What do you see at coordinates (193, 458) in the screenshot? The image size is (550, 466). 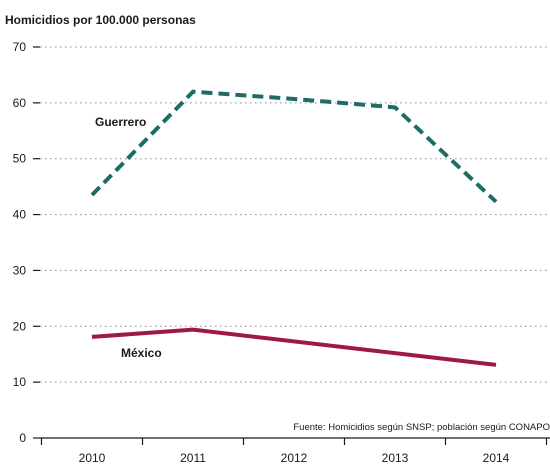 I see `x-tick-label: 2011` at bounding box center [193, 458].